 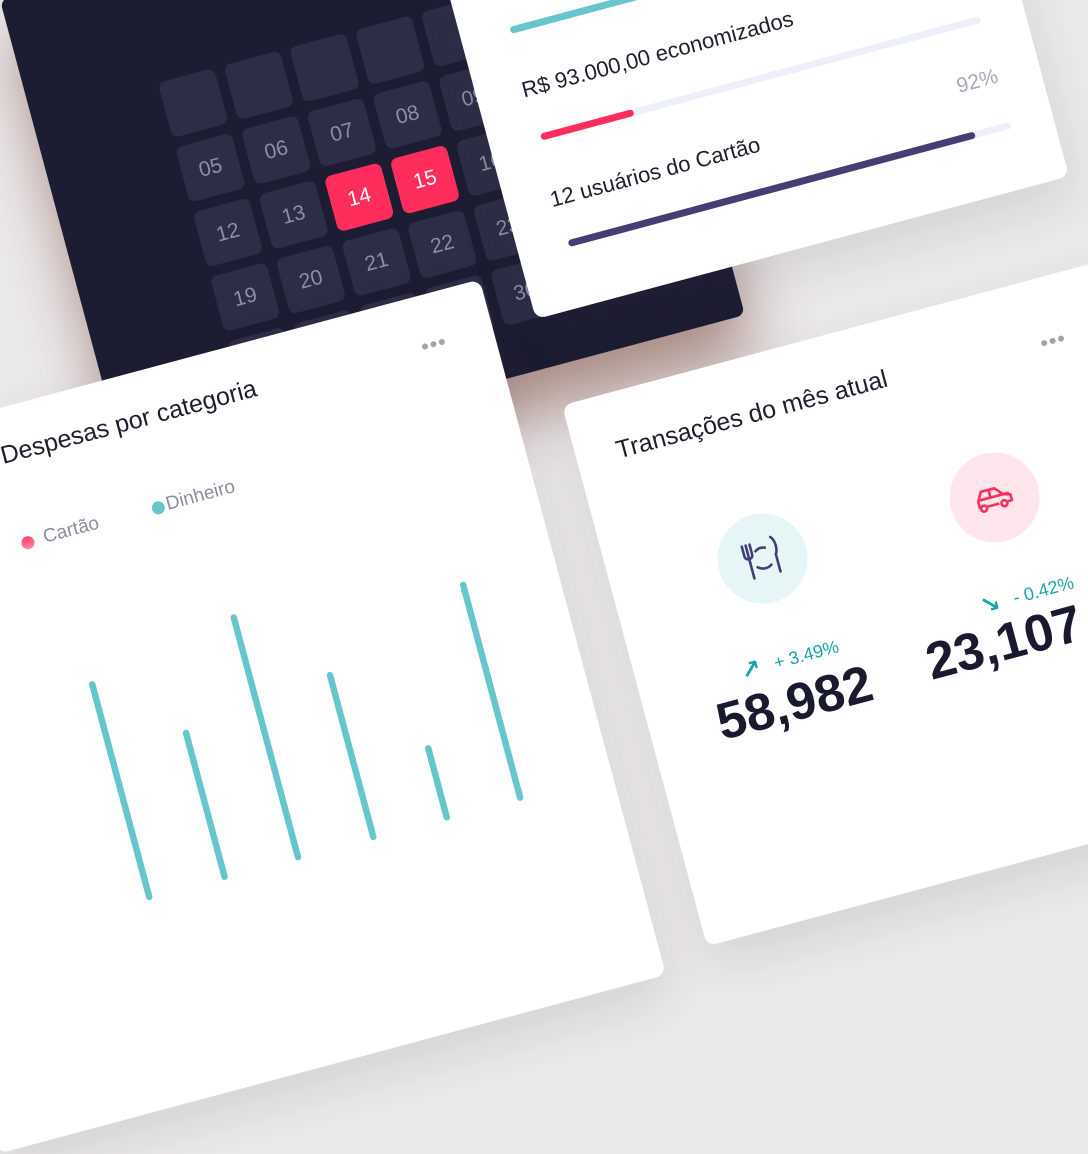 I want to click on calendar-day-08: 08, so click(x=408, y=114).